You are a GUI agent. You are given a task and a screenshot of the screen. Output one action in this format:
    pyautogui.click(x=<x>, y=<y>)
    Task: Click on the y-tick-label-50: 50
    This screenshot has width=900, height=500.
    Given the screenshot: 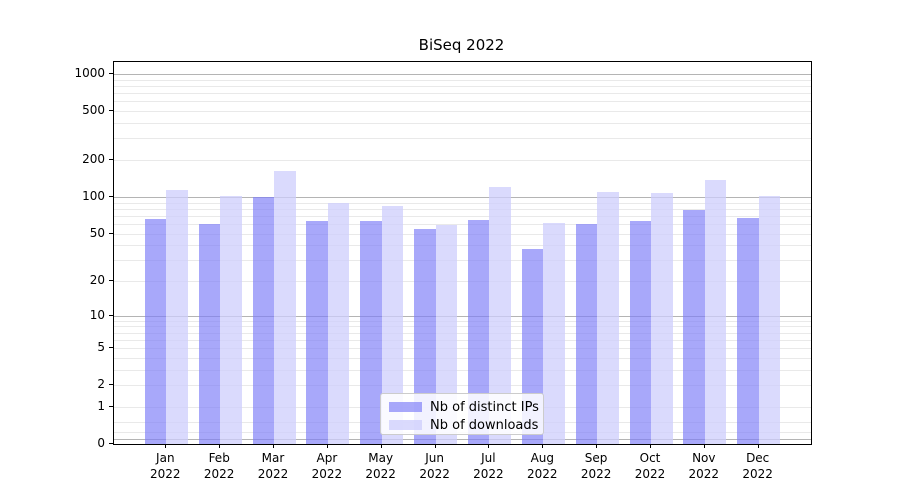 What is the action you would take?
    pyautogui.click(x=97, y=232)
    